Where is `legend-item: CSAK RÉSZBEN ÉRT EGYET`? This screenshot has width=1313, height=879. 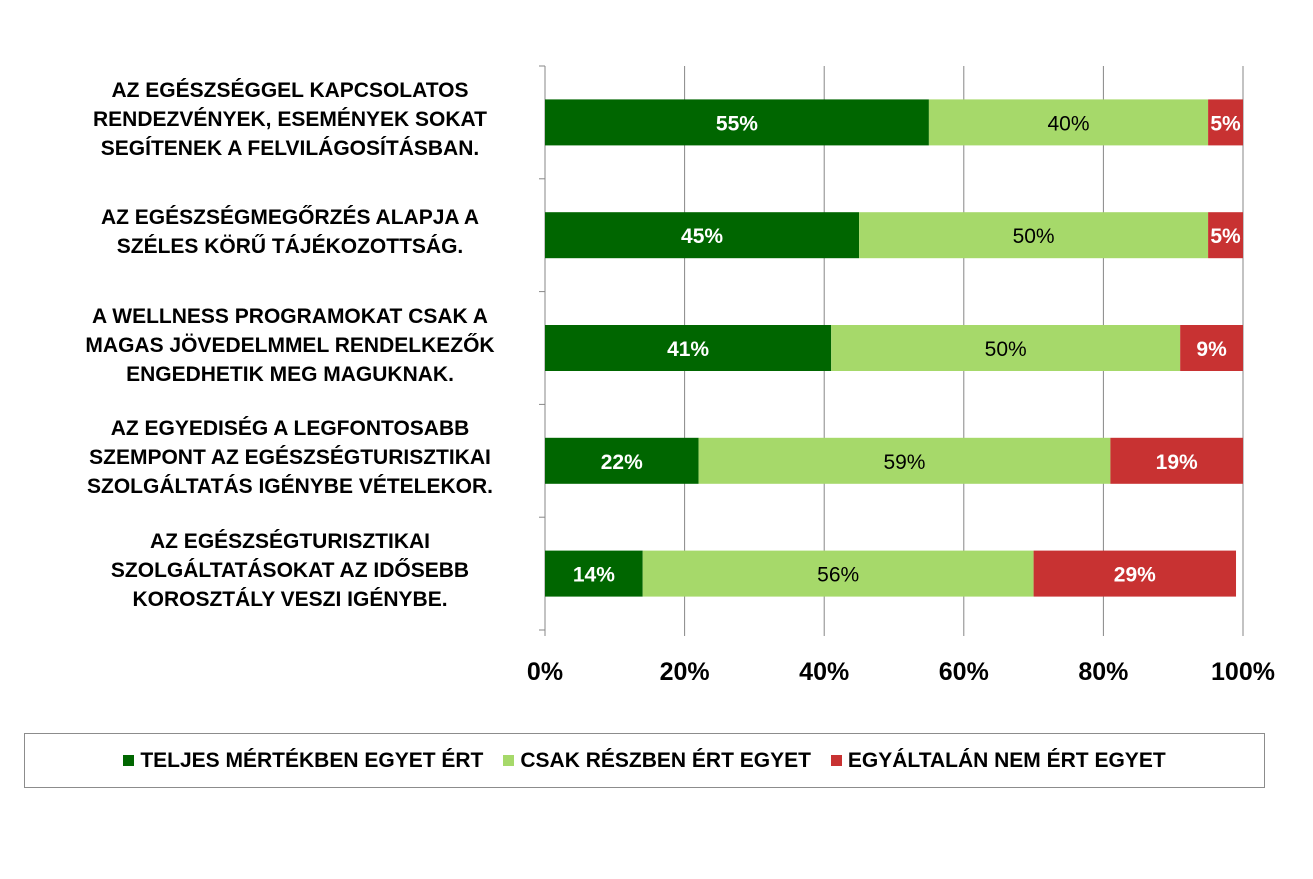 legend-item: CSAK RÉSZBEN ÉRT EGYET is located at coordinates (657, 761).